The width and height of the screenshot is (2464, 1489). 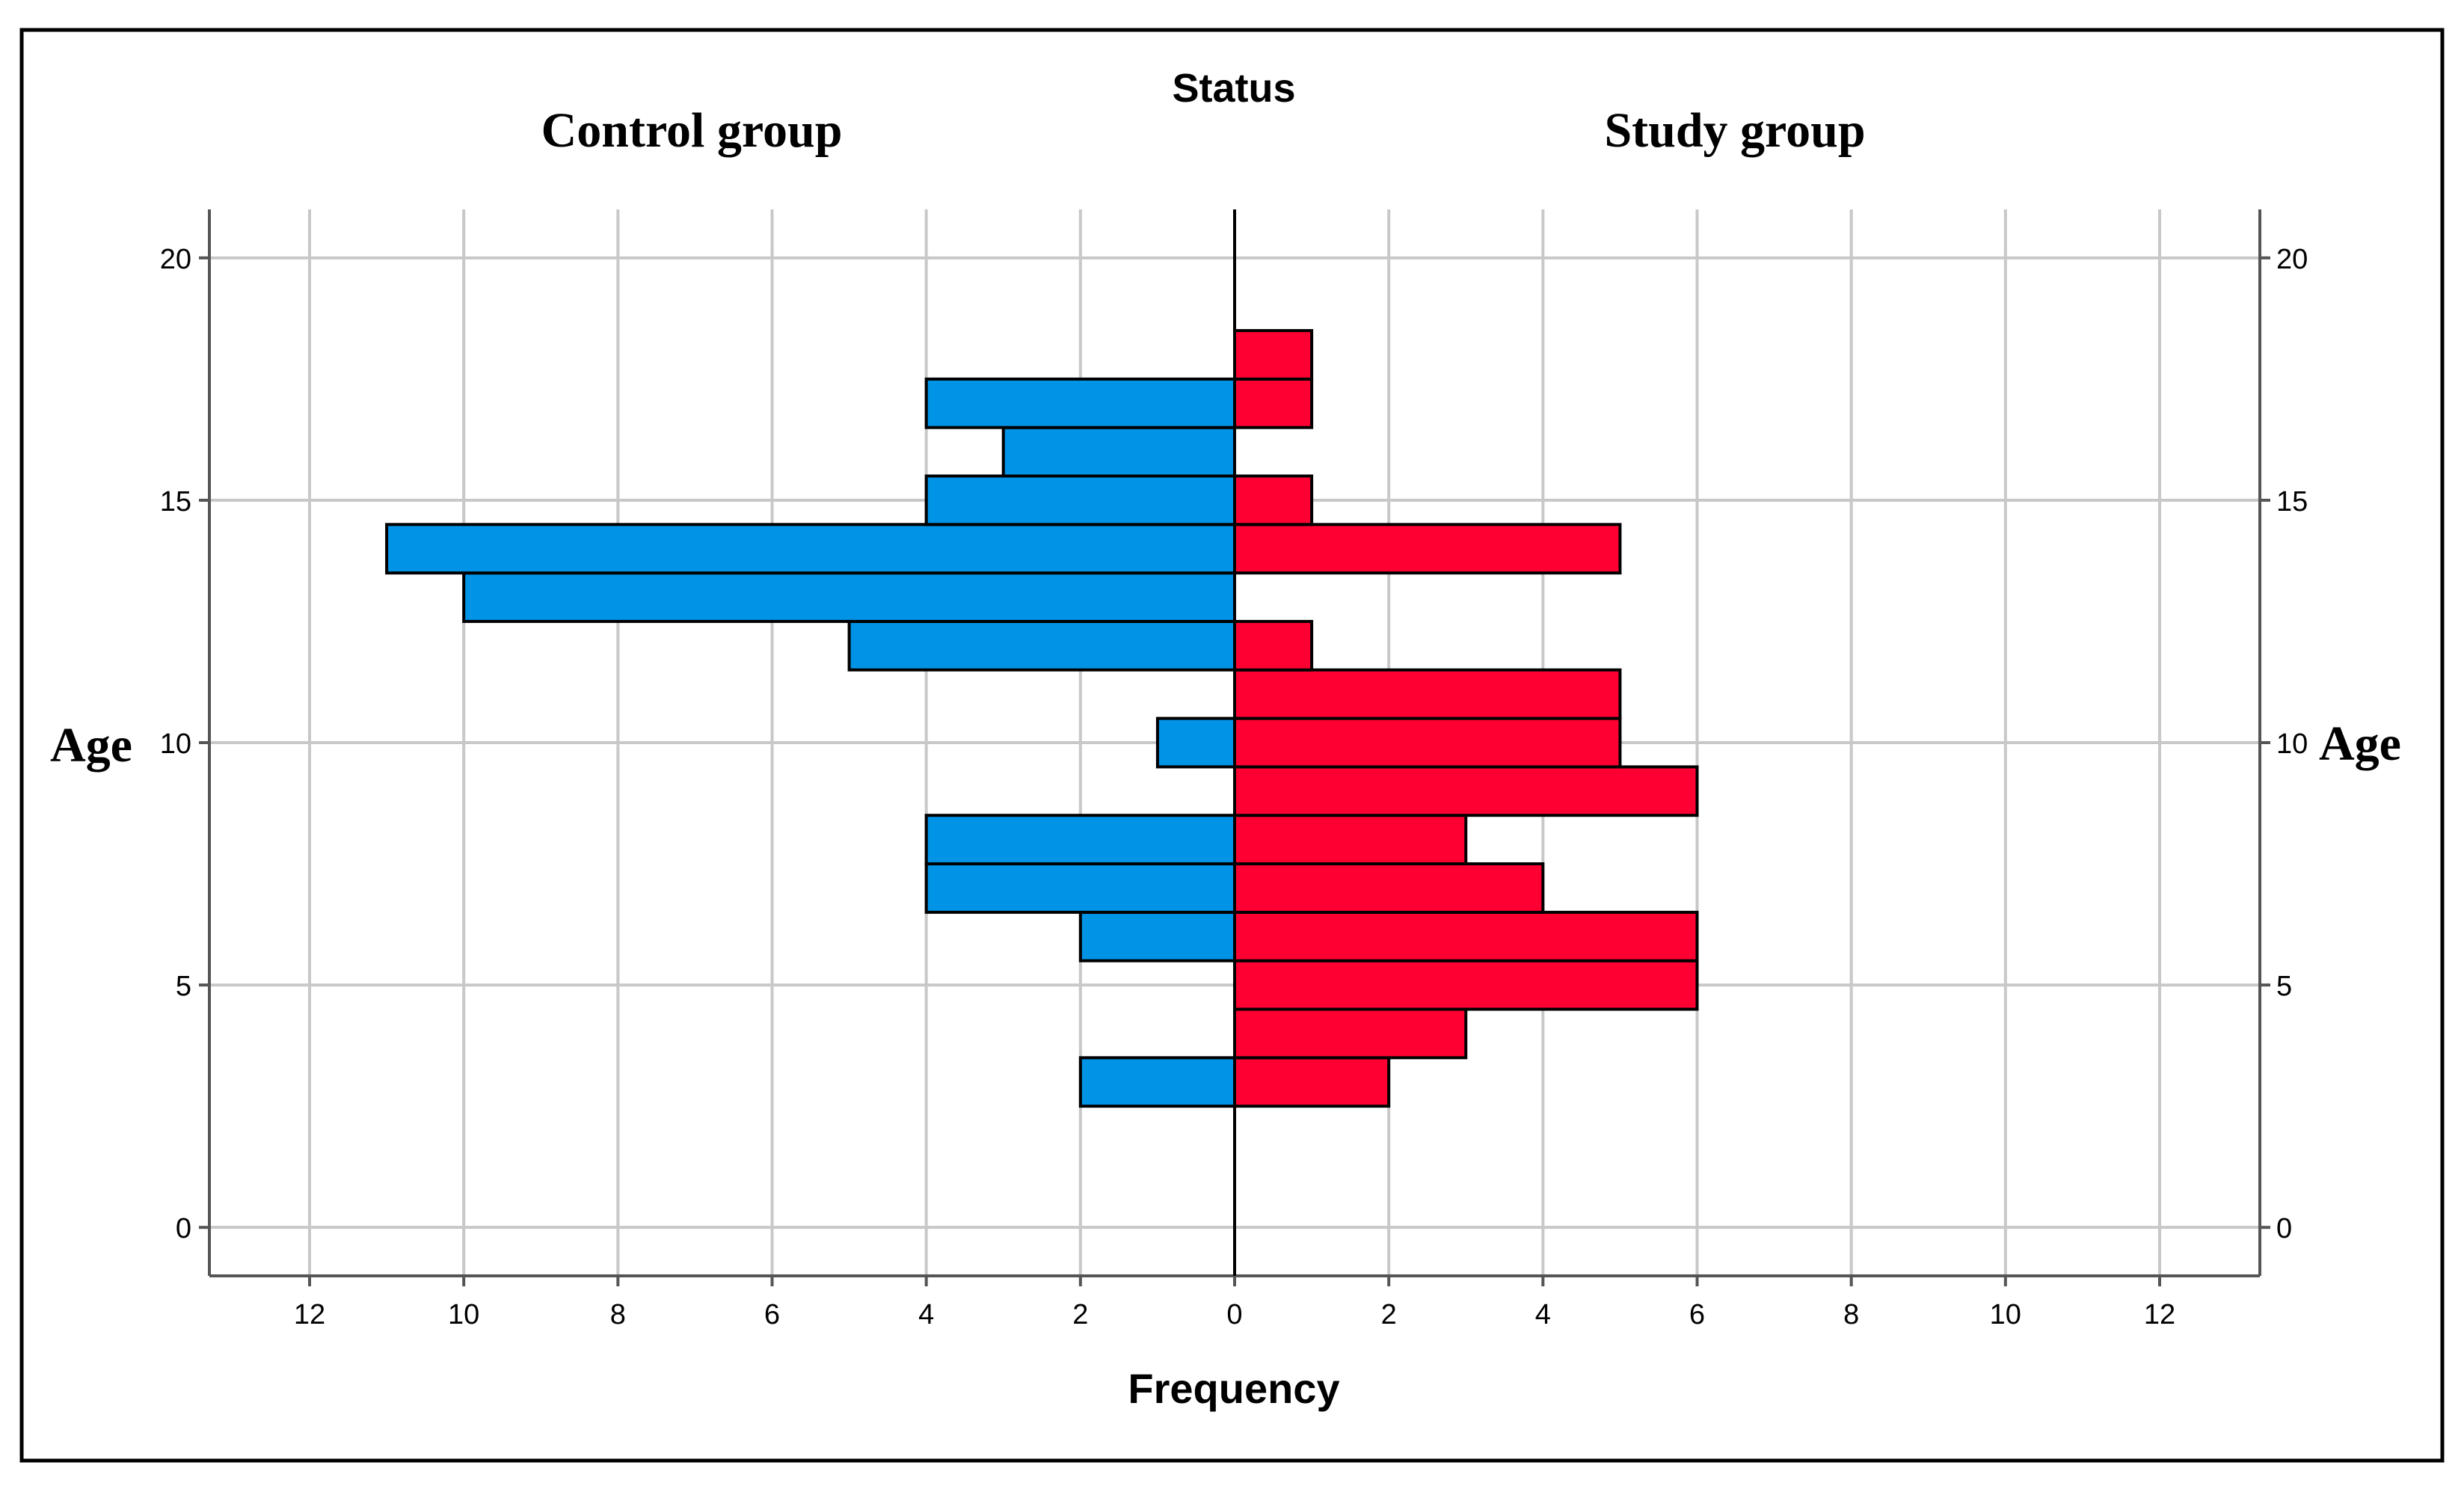 I want to click on y-tick-label-right: 10, so click(x=2292, y=744).